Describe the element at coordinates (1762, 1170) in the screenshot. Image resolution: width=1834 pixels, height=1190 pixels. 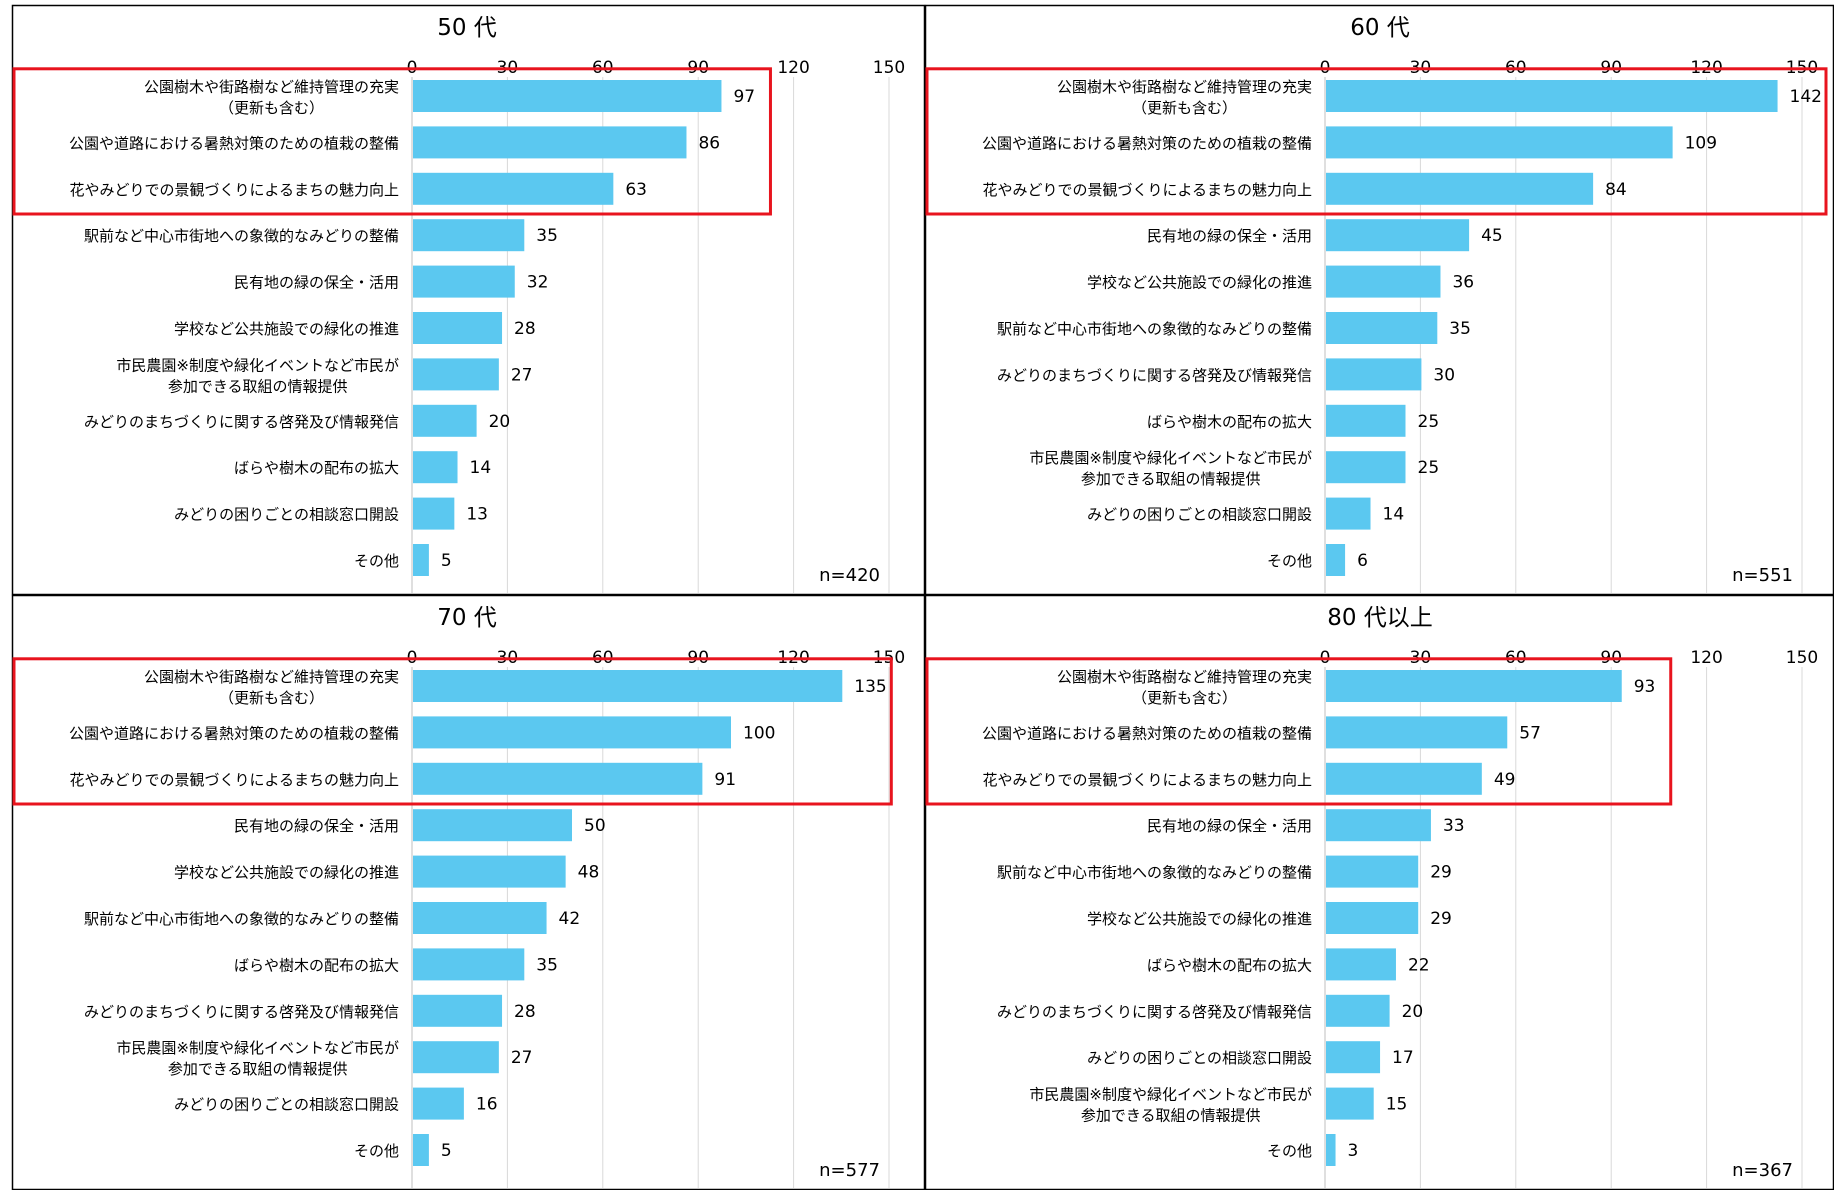
I see `sample-size-label: n=367` at that location.